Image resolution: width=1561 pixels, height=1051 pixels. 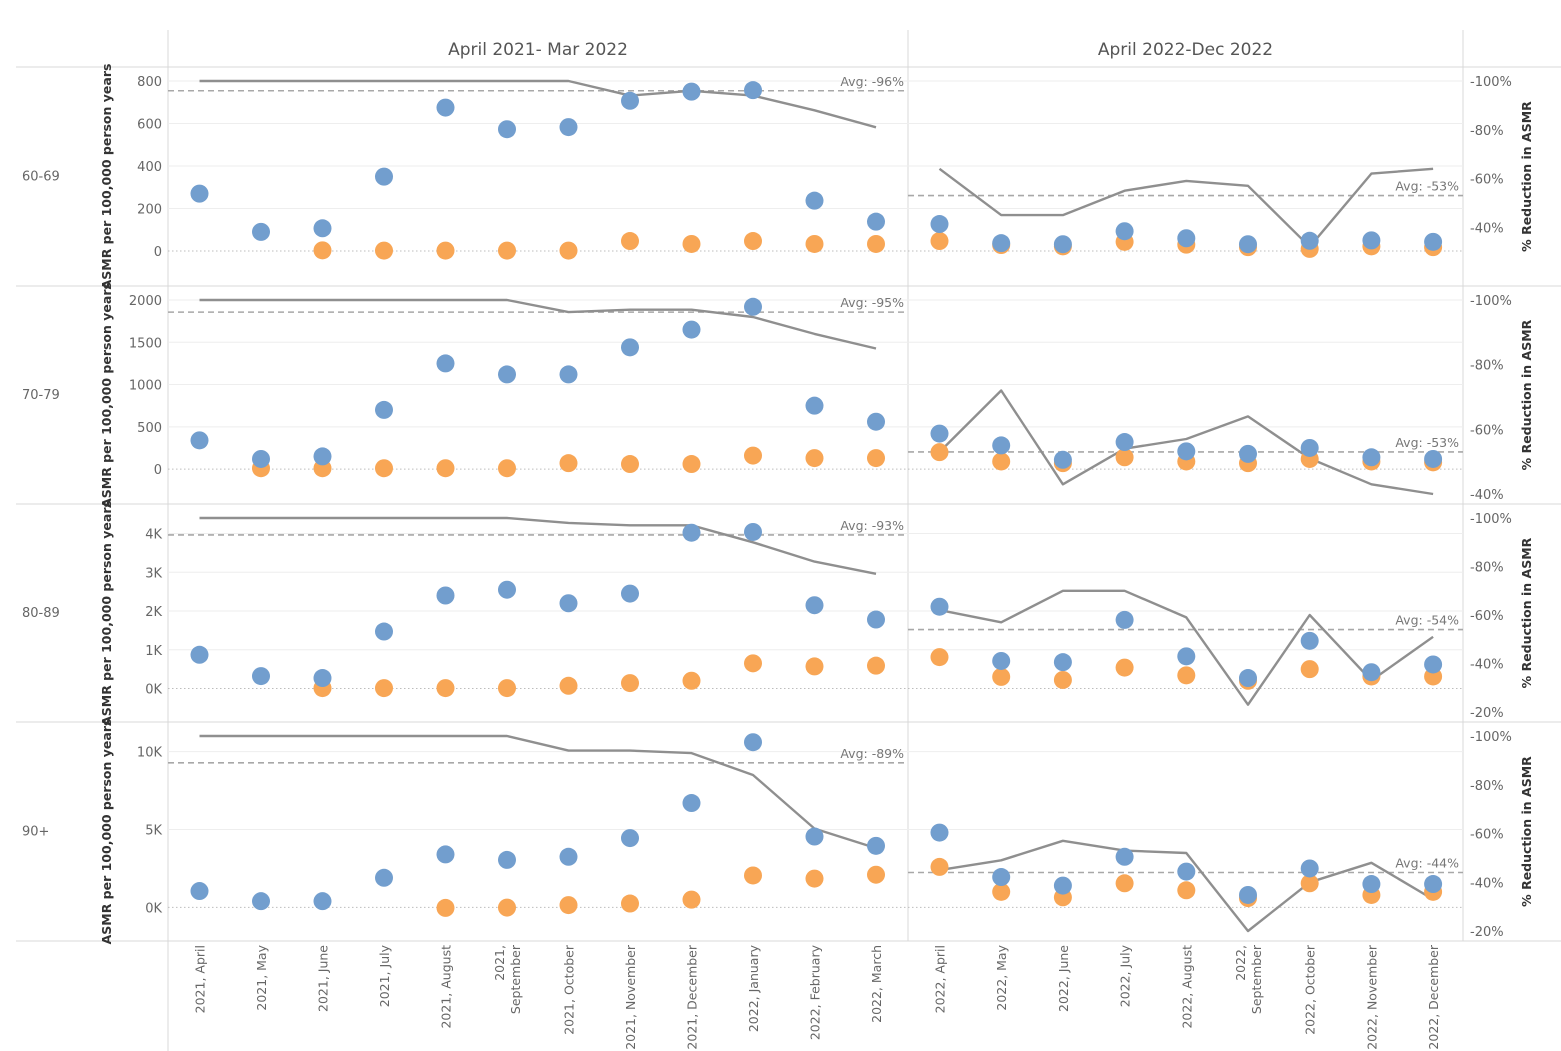 I want to click on panel-70-79-fy2021: Avg: -95%, so click(x=538, y=386).